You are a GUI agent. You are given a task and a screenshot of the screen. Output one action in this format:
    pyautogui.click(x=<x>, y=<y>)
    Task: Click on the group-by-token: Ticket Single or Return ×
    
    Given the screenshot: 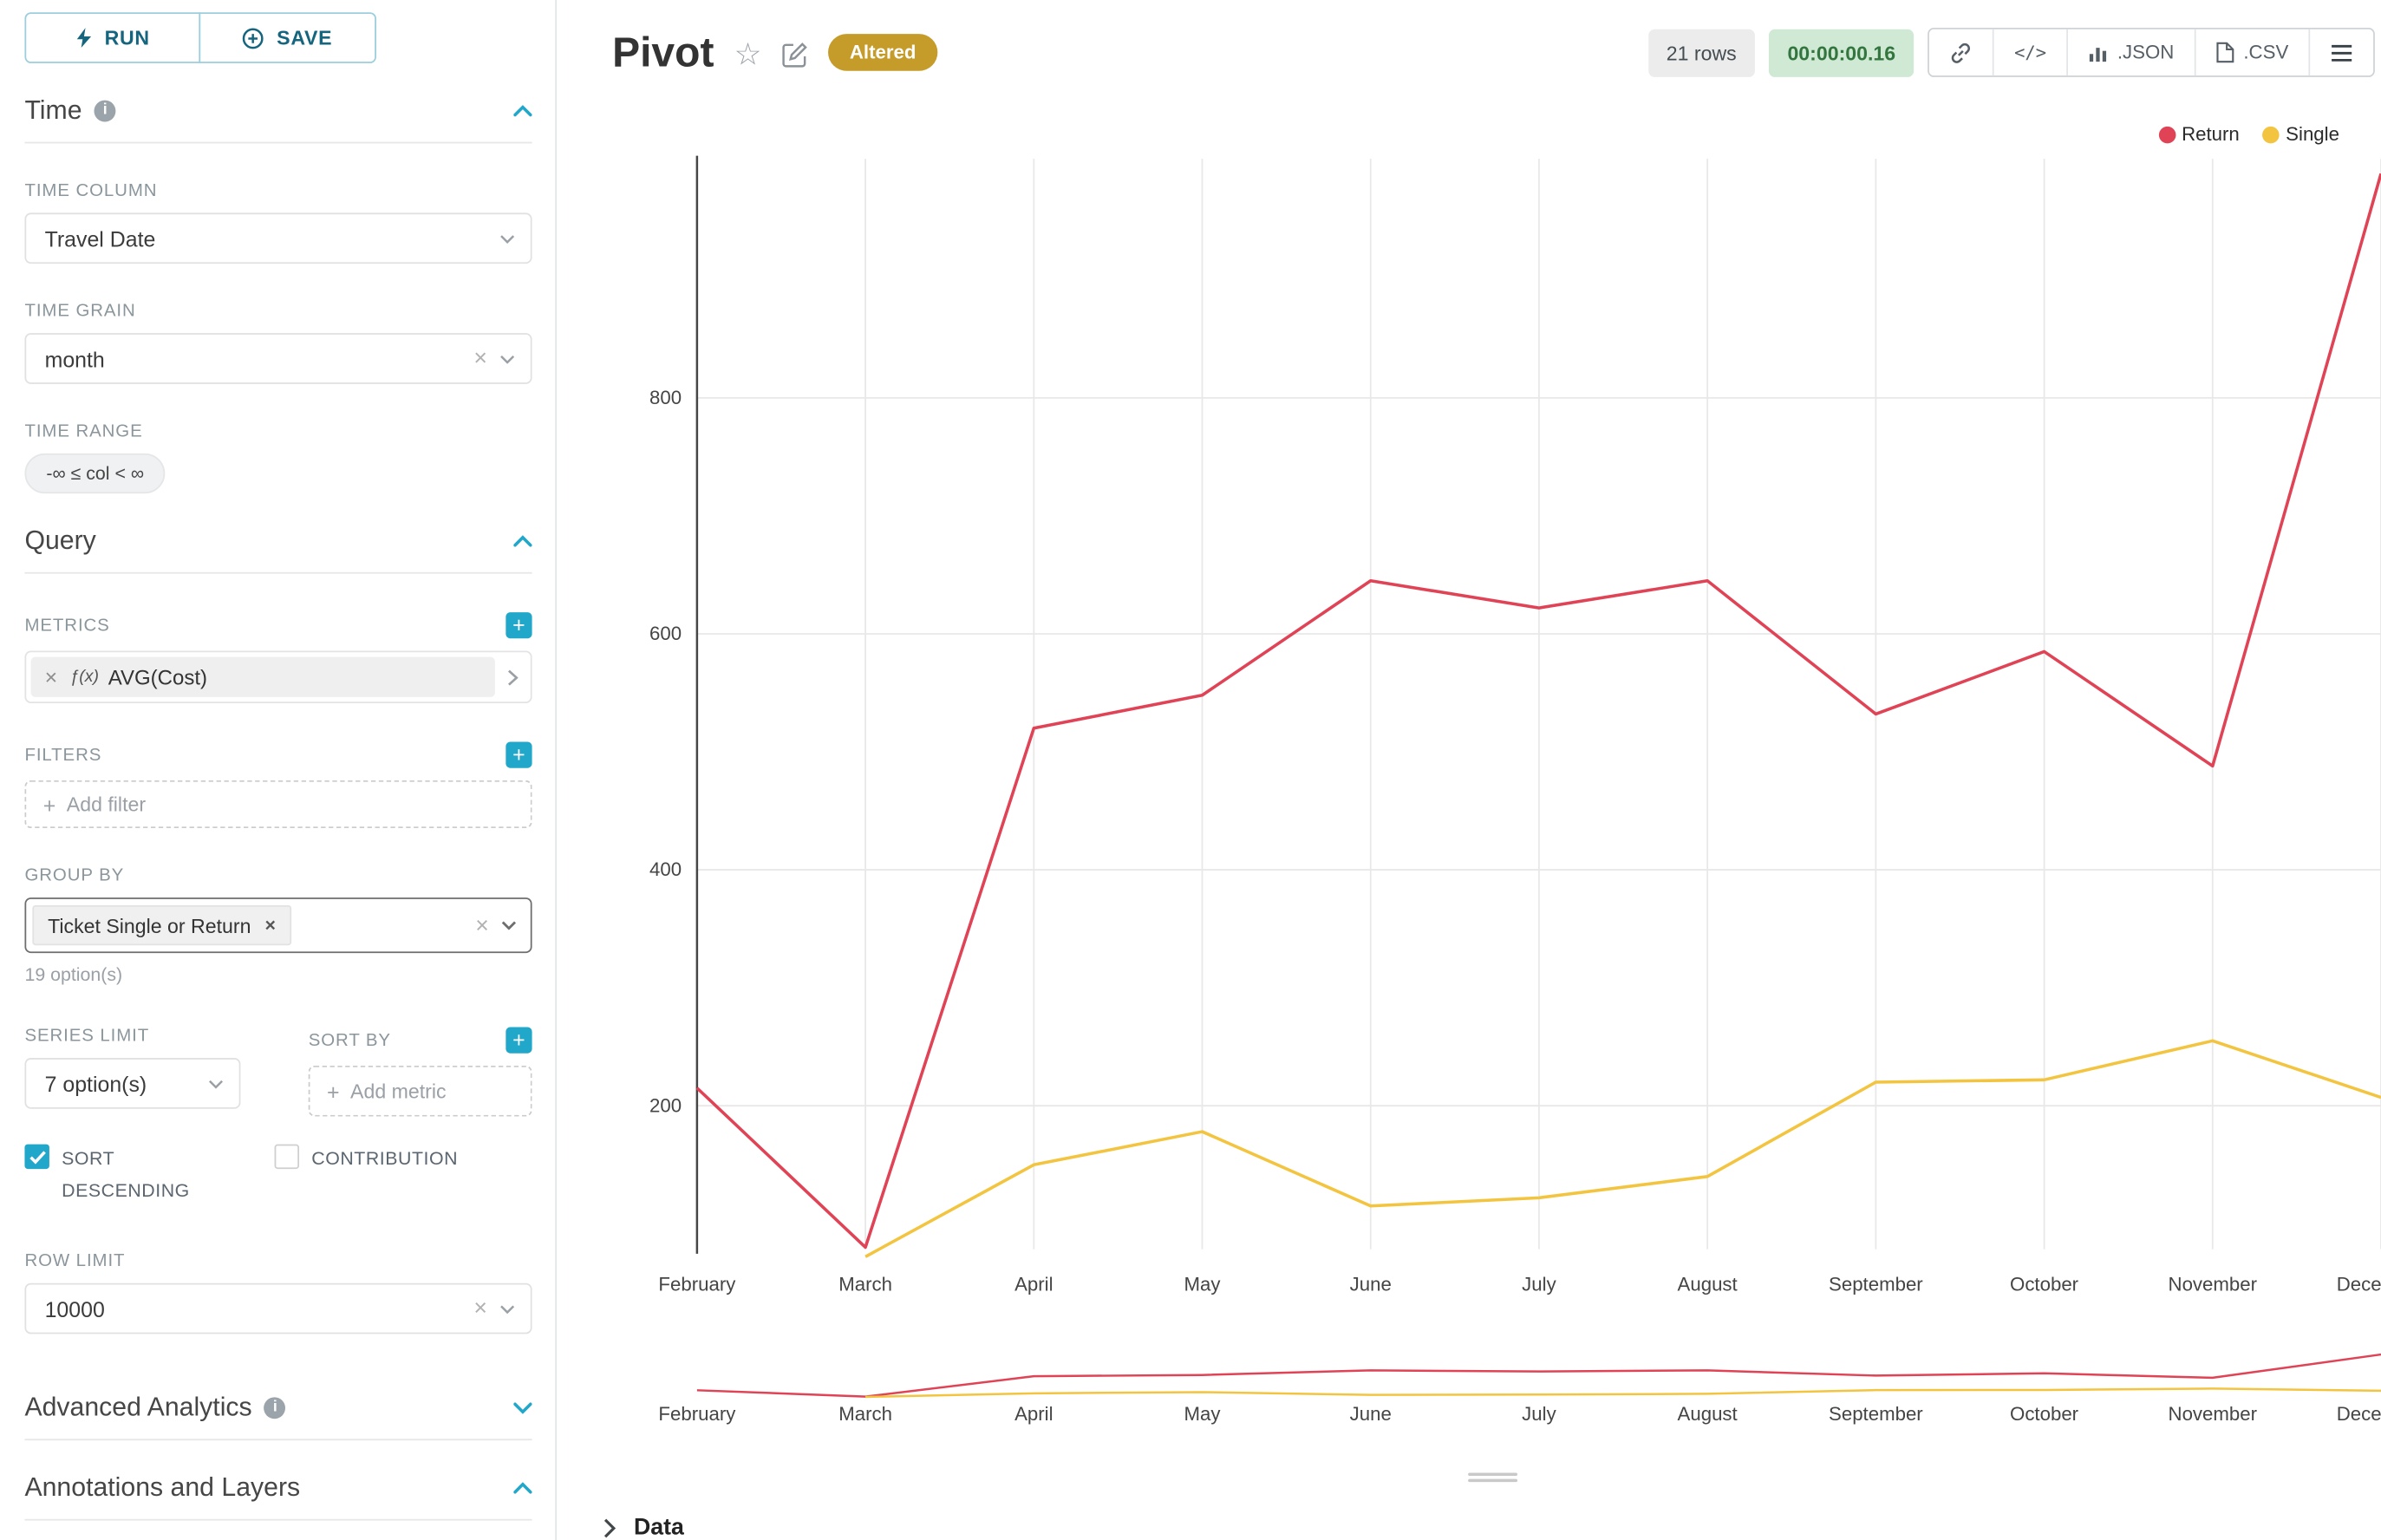 What is the action you would take?
    pyautogui.click(x=162, y=925)
    